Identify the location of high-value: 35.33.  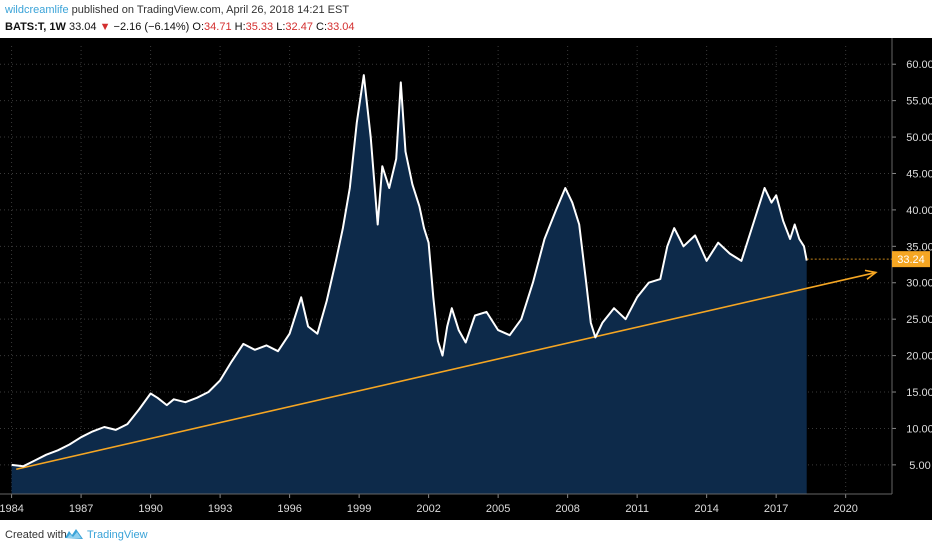
(259, 27).